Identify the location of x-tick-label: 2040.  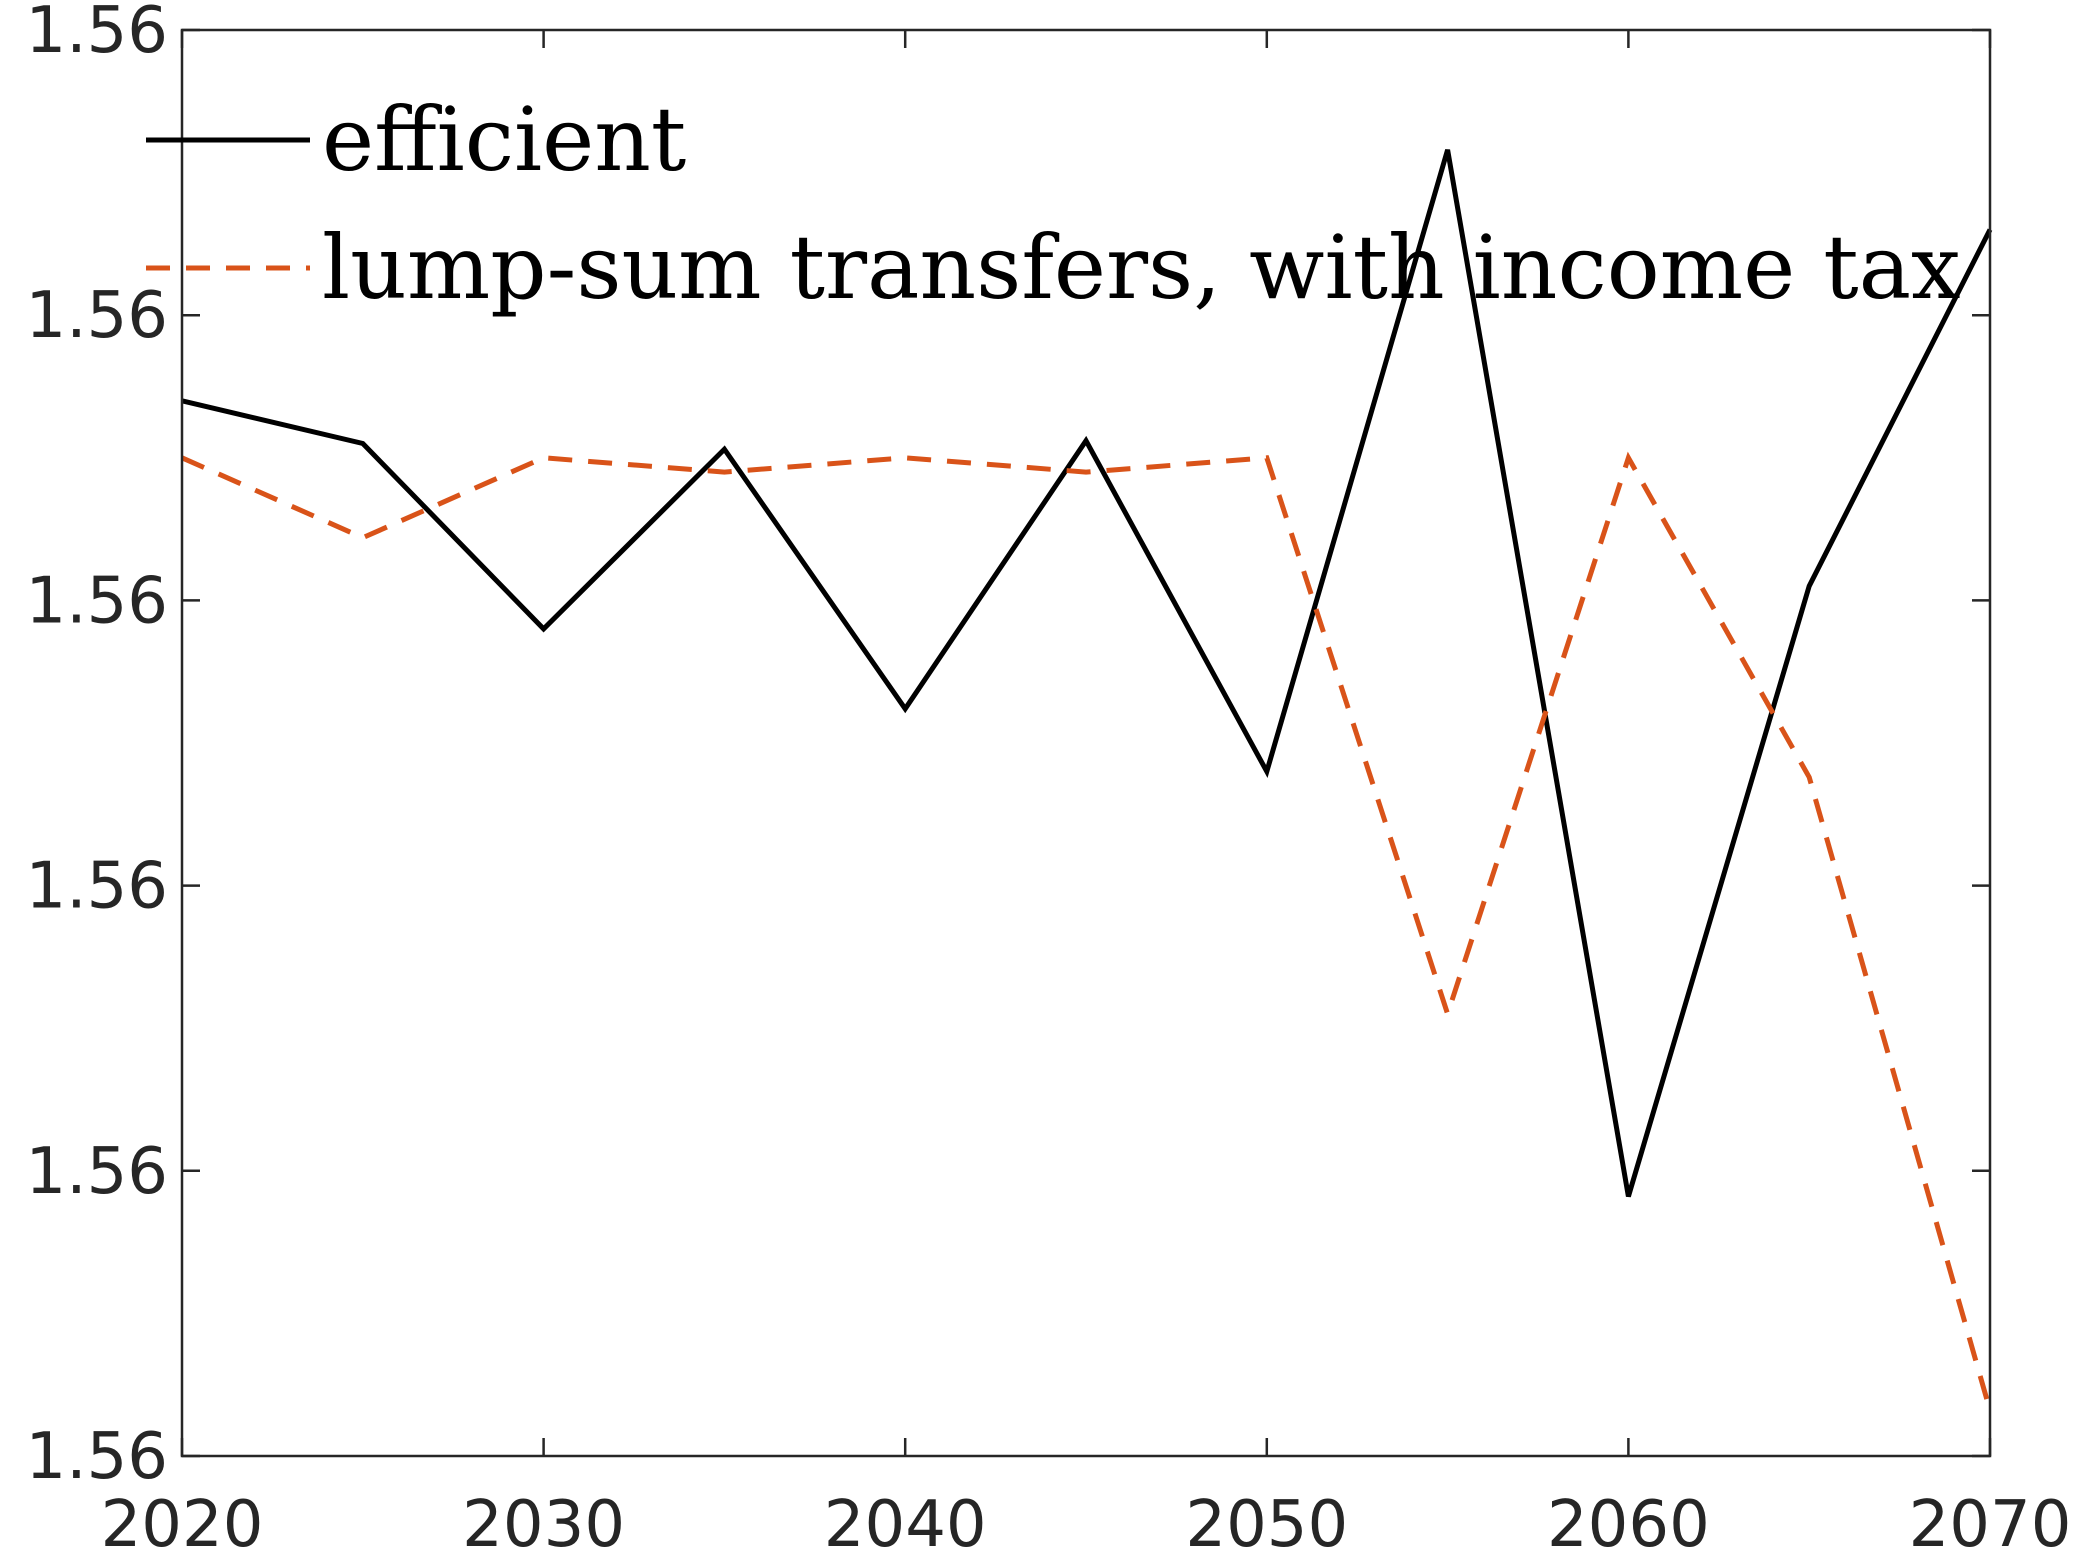
(905, 1521).